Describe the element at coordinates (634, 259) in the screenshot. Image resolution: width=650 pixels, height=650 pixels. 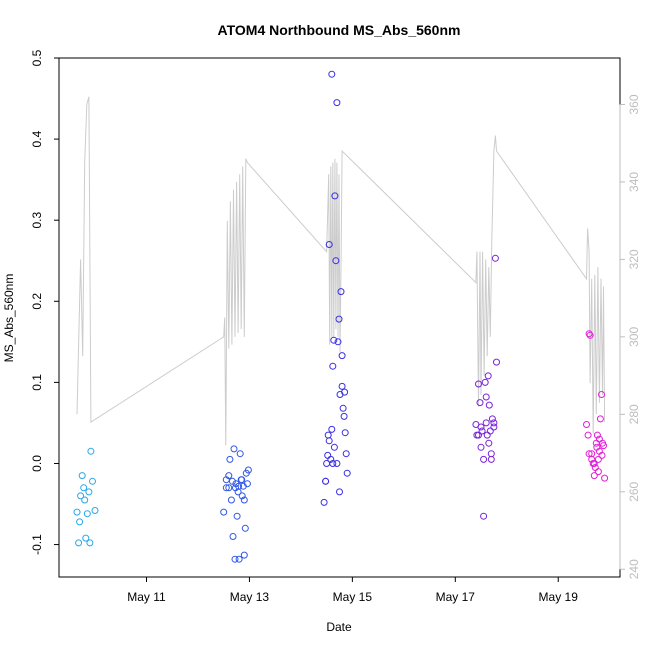
I see `y-tick-label-right: 320` at that location.